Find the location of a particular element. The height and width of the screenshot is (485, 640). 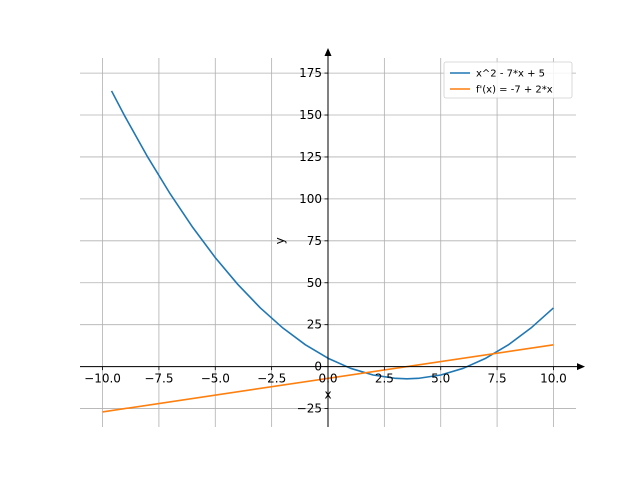

x-axis-label: x is located at coordinates (327, 395).